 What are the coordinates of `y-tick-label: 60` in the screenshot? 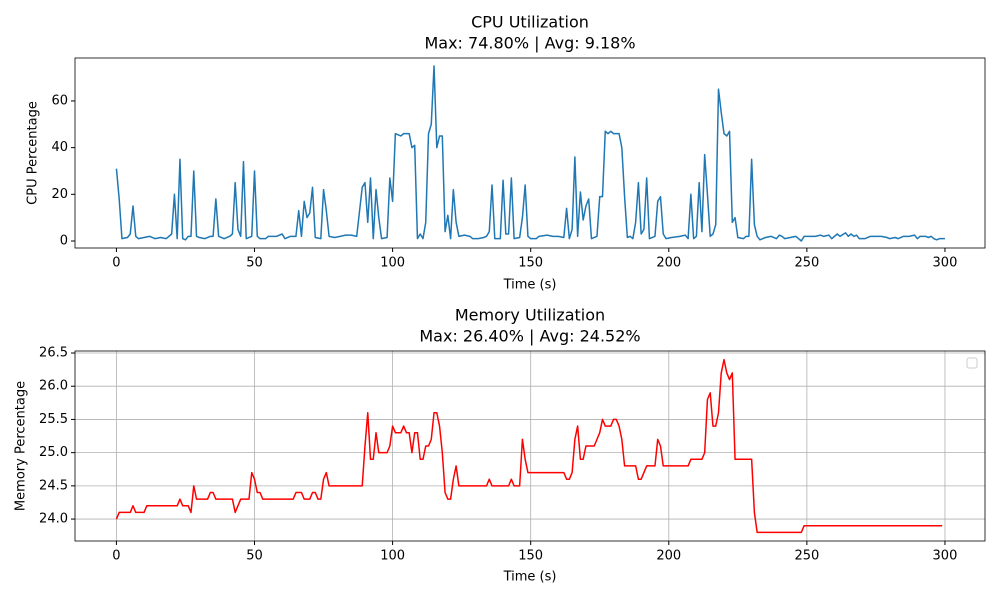 It's located at (59, 100).